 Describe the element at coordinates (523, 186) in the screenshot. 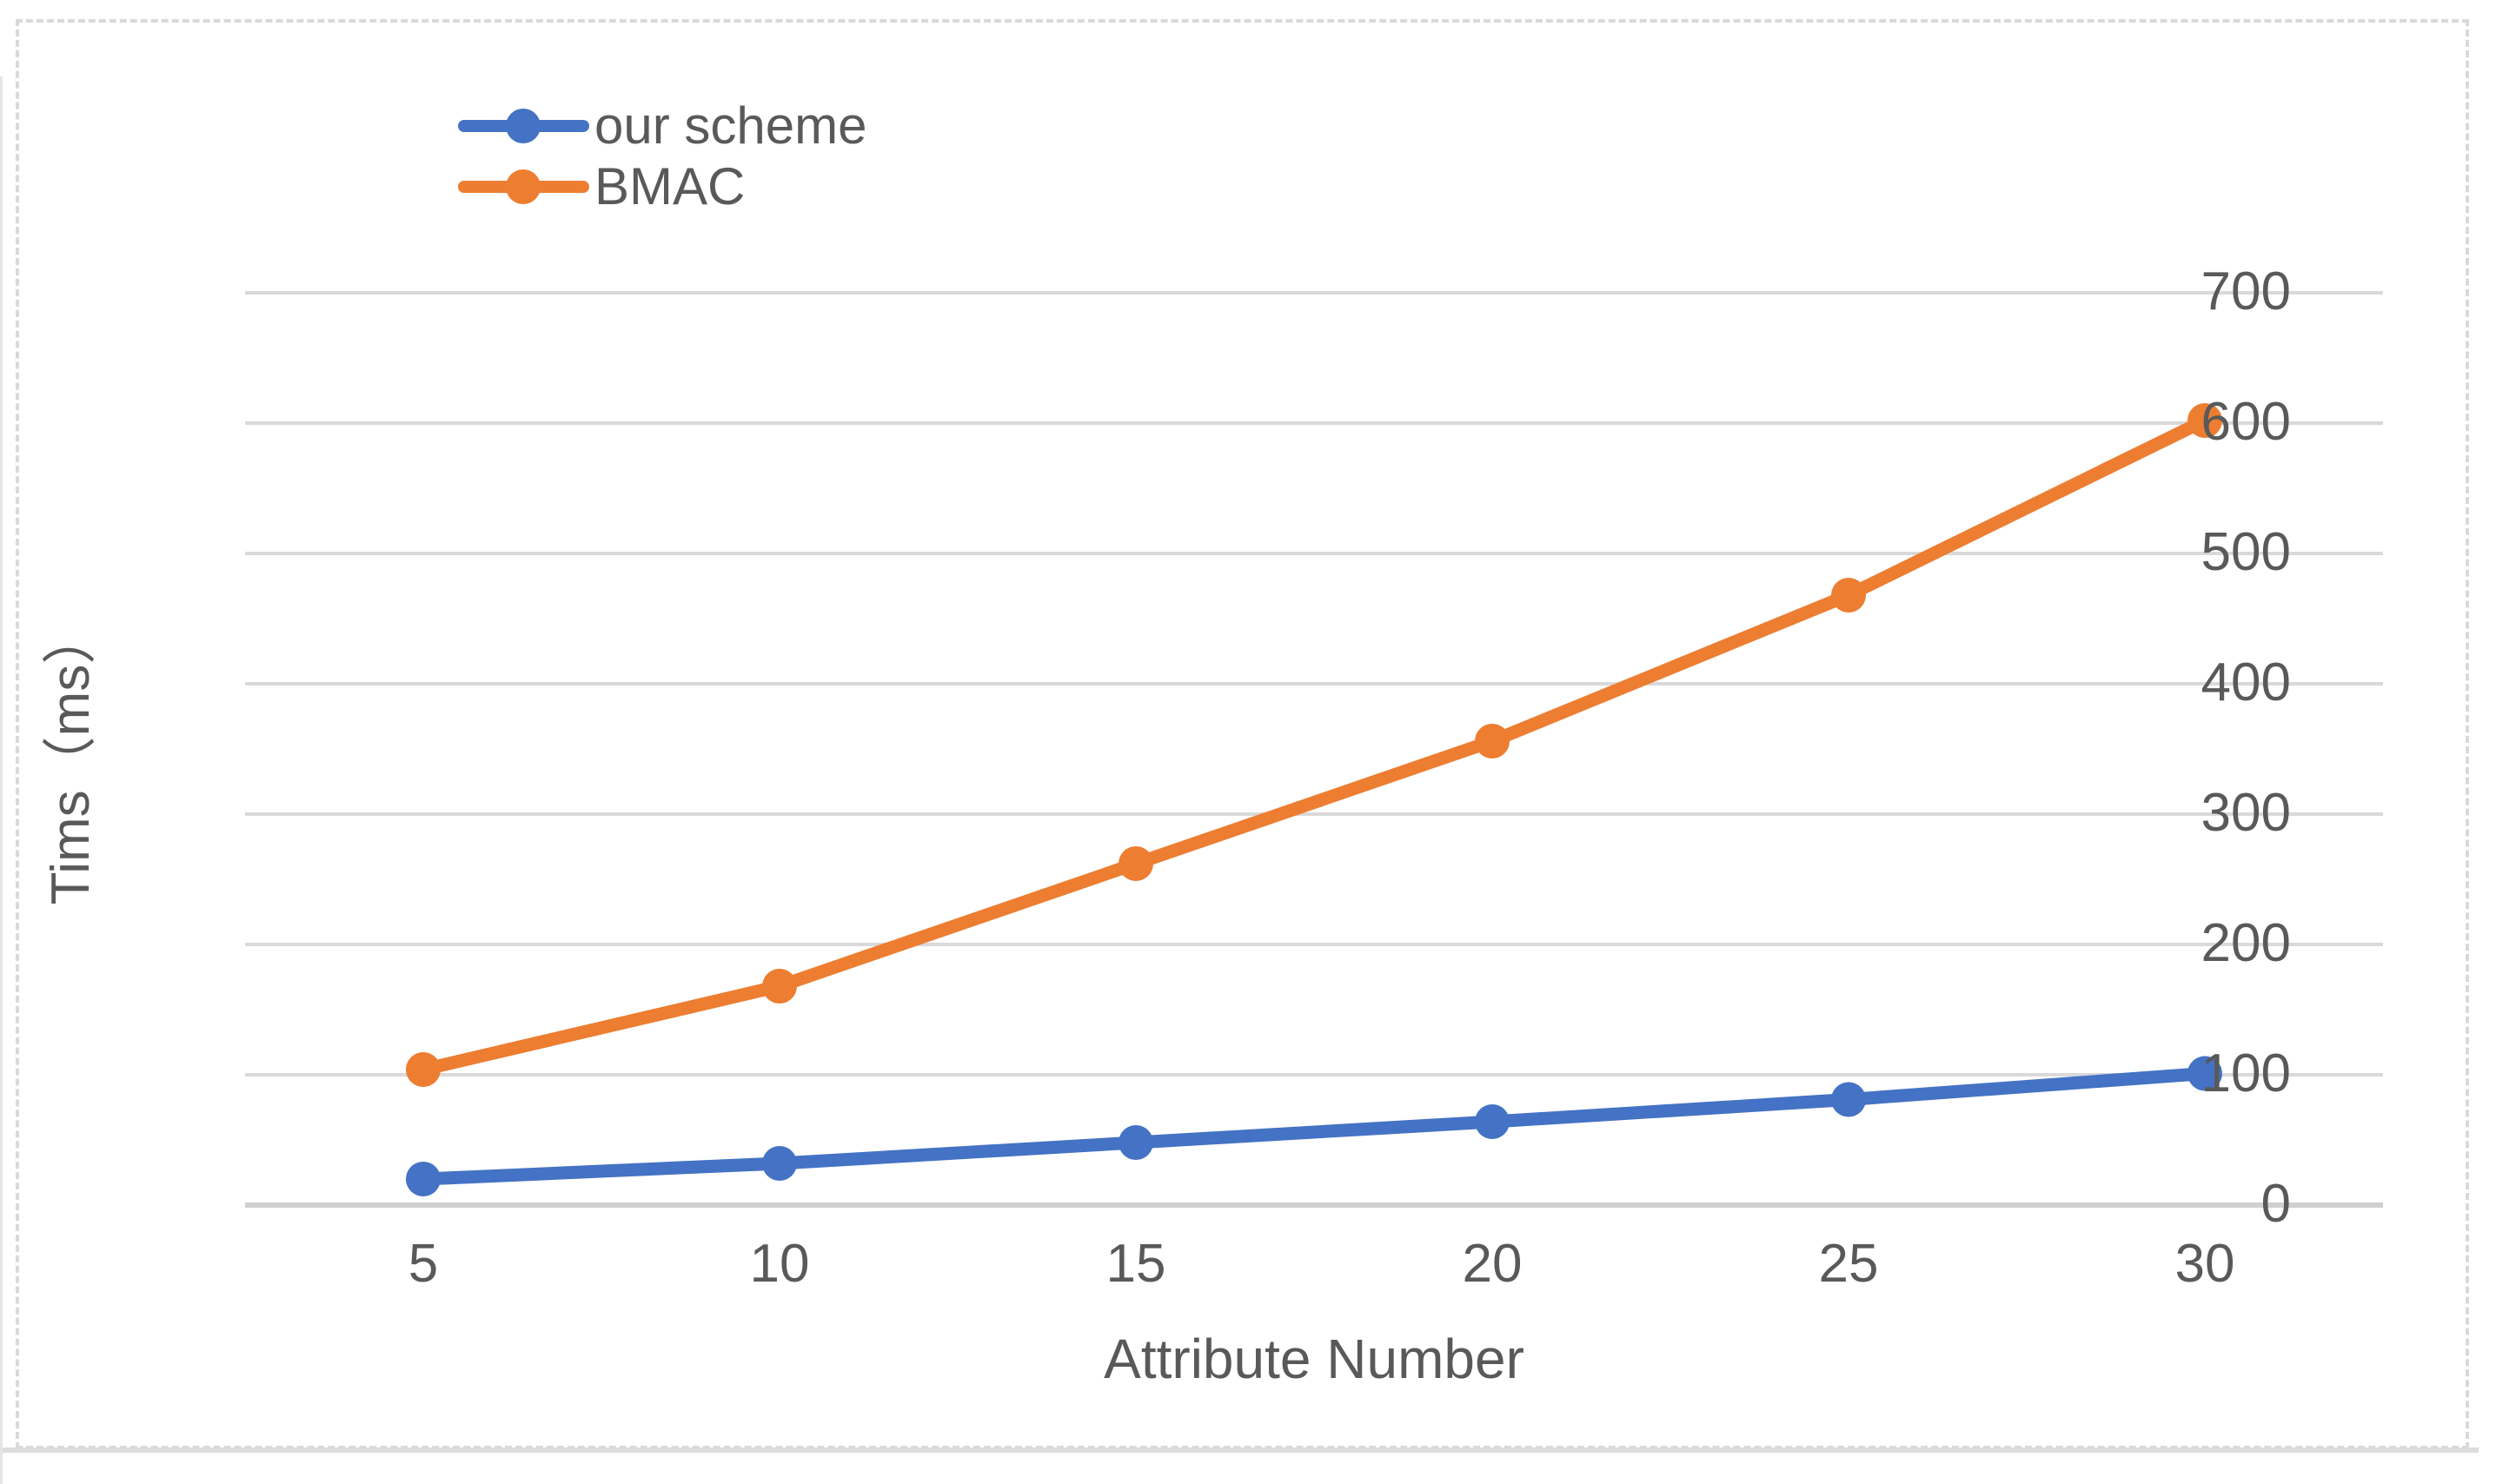

I see `legend-marker-bmac-icon` at that location.